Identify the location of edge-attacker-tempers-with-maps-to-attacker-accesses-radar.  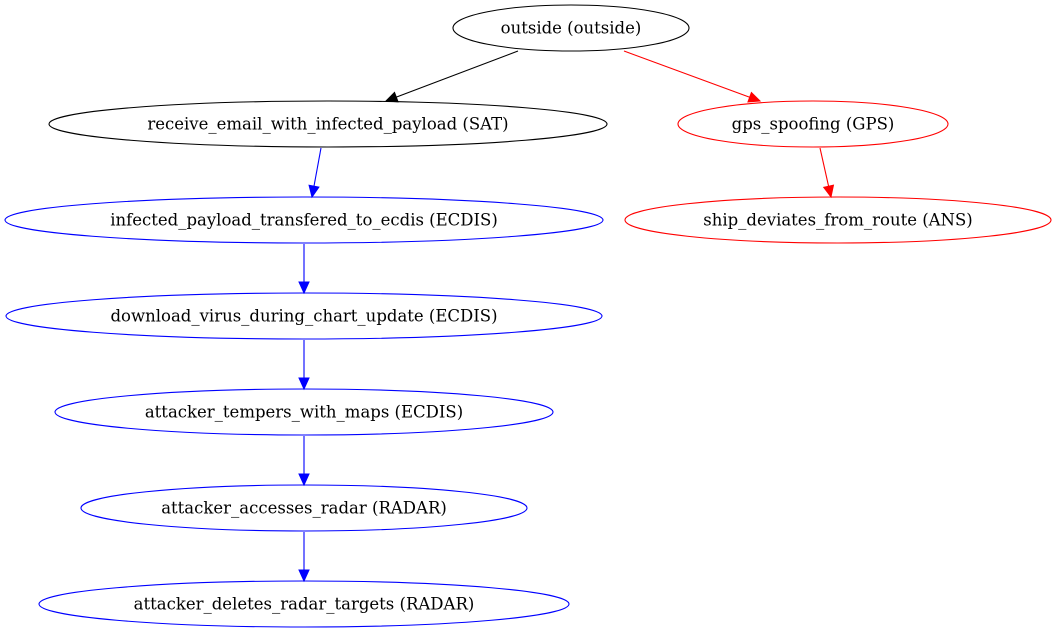
(304, 461).